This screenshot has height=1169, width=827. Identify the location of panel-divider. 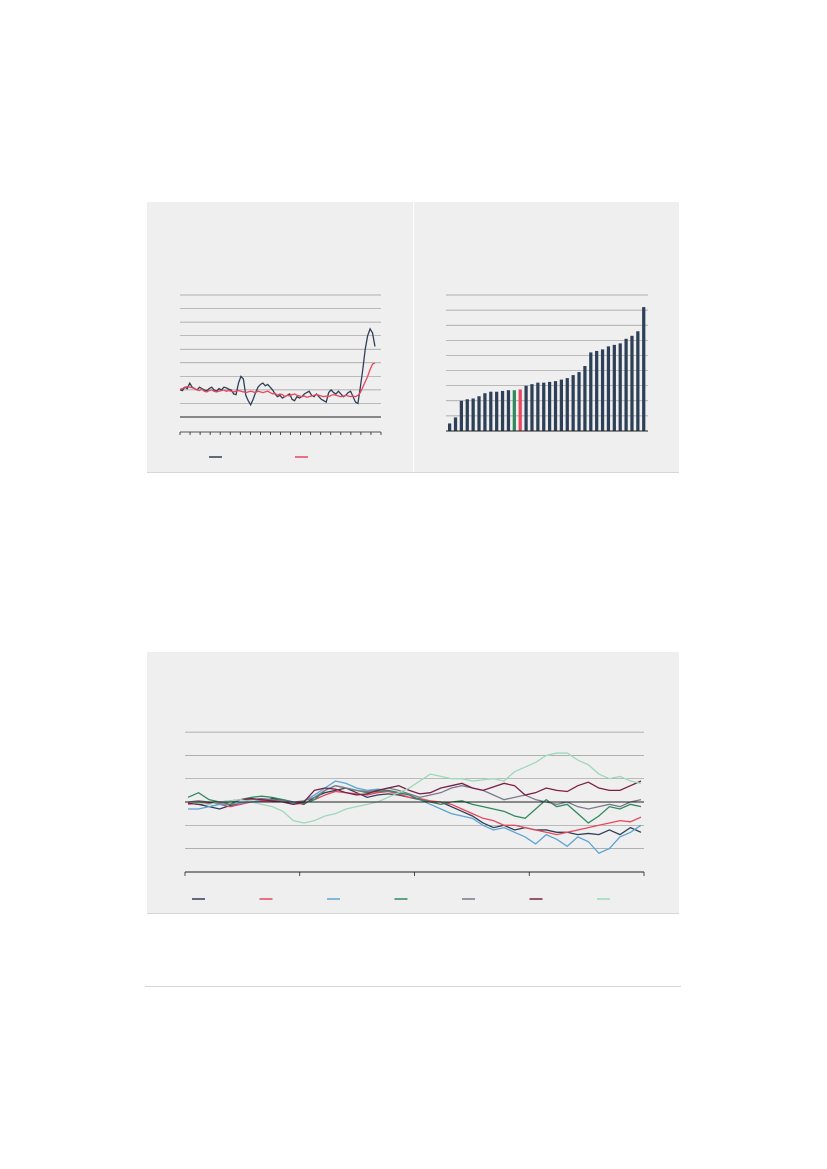
(413, 337).